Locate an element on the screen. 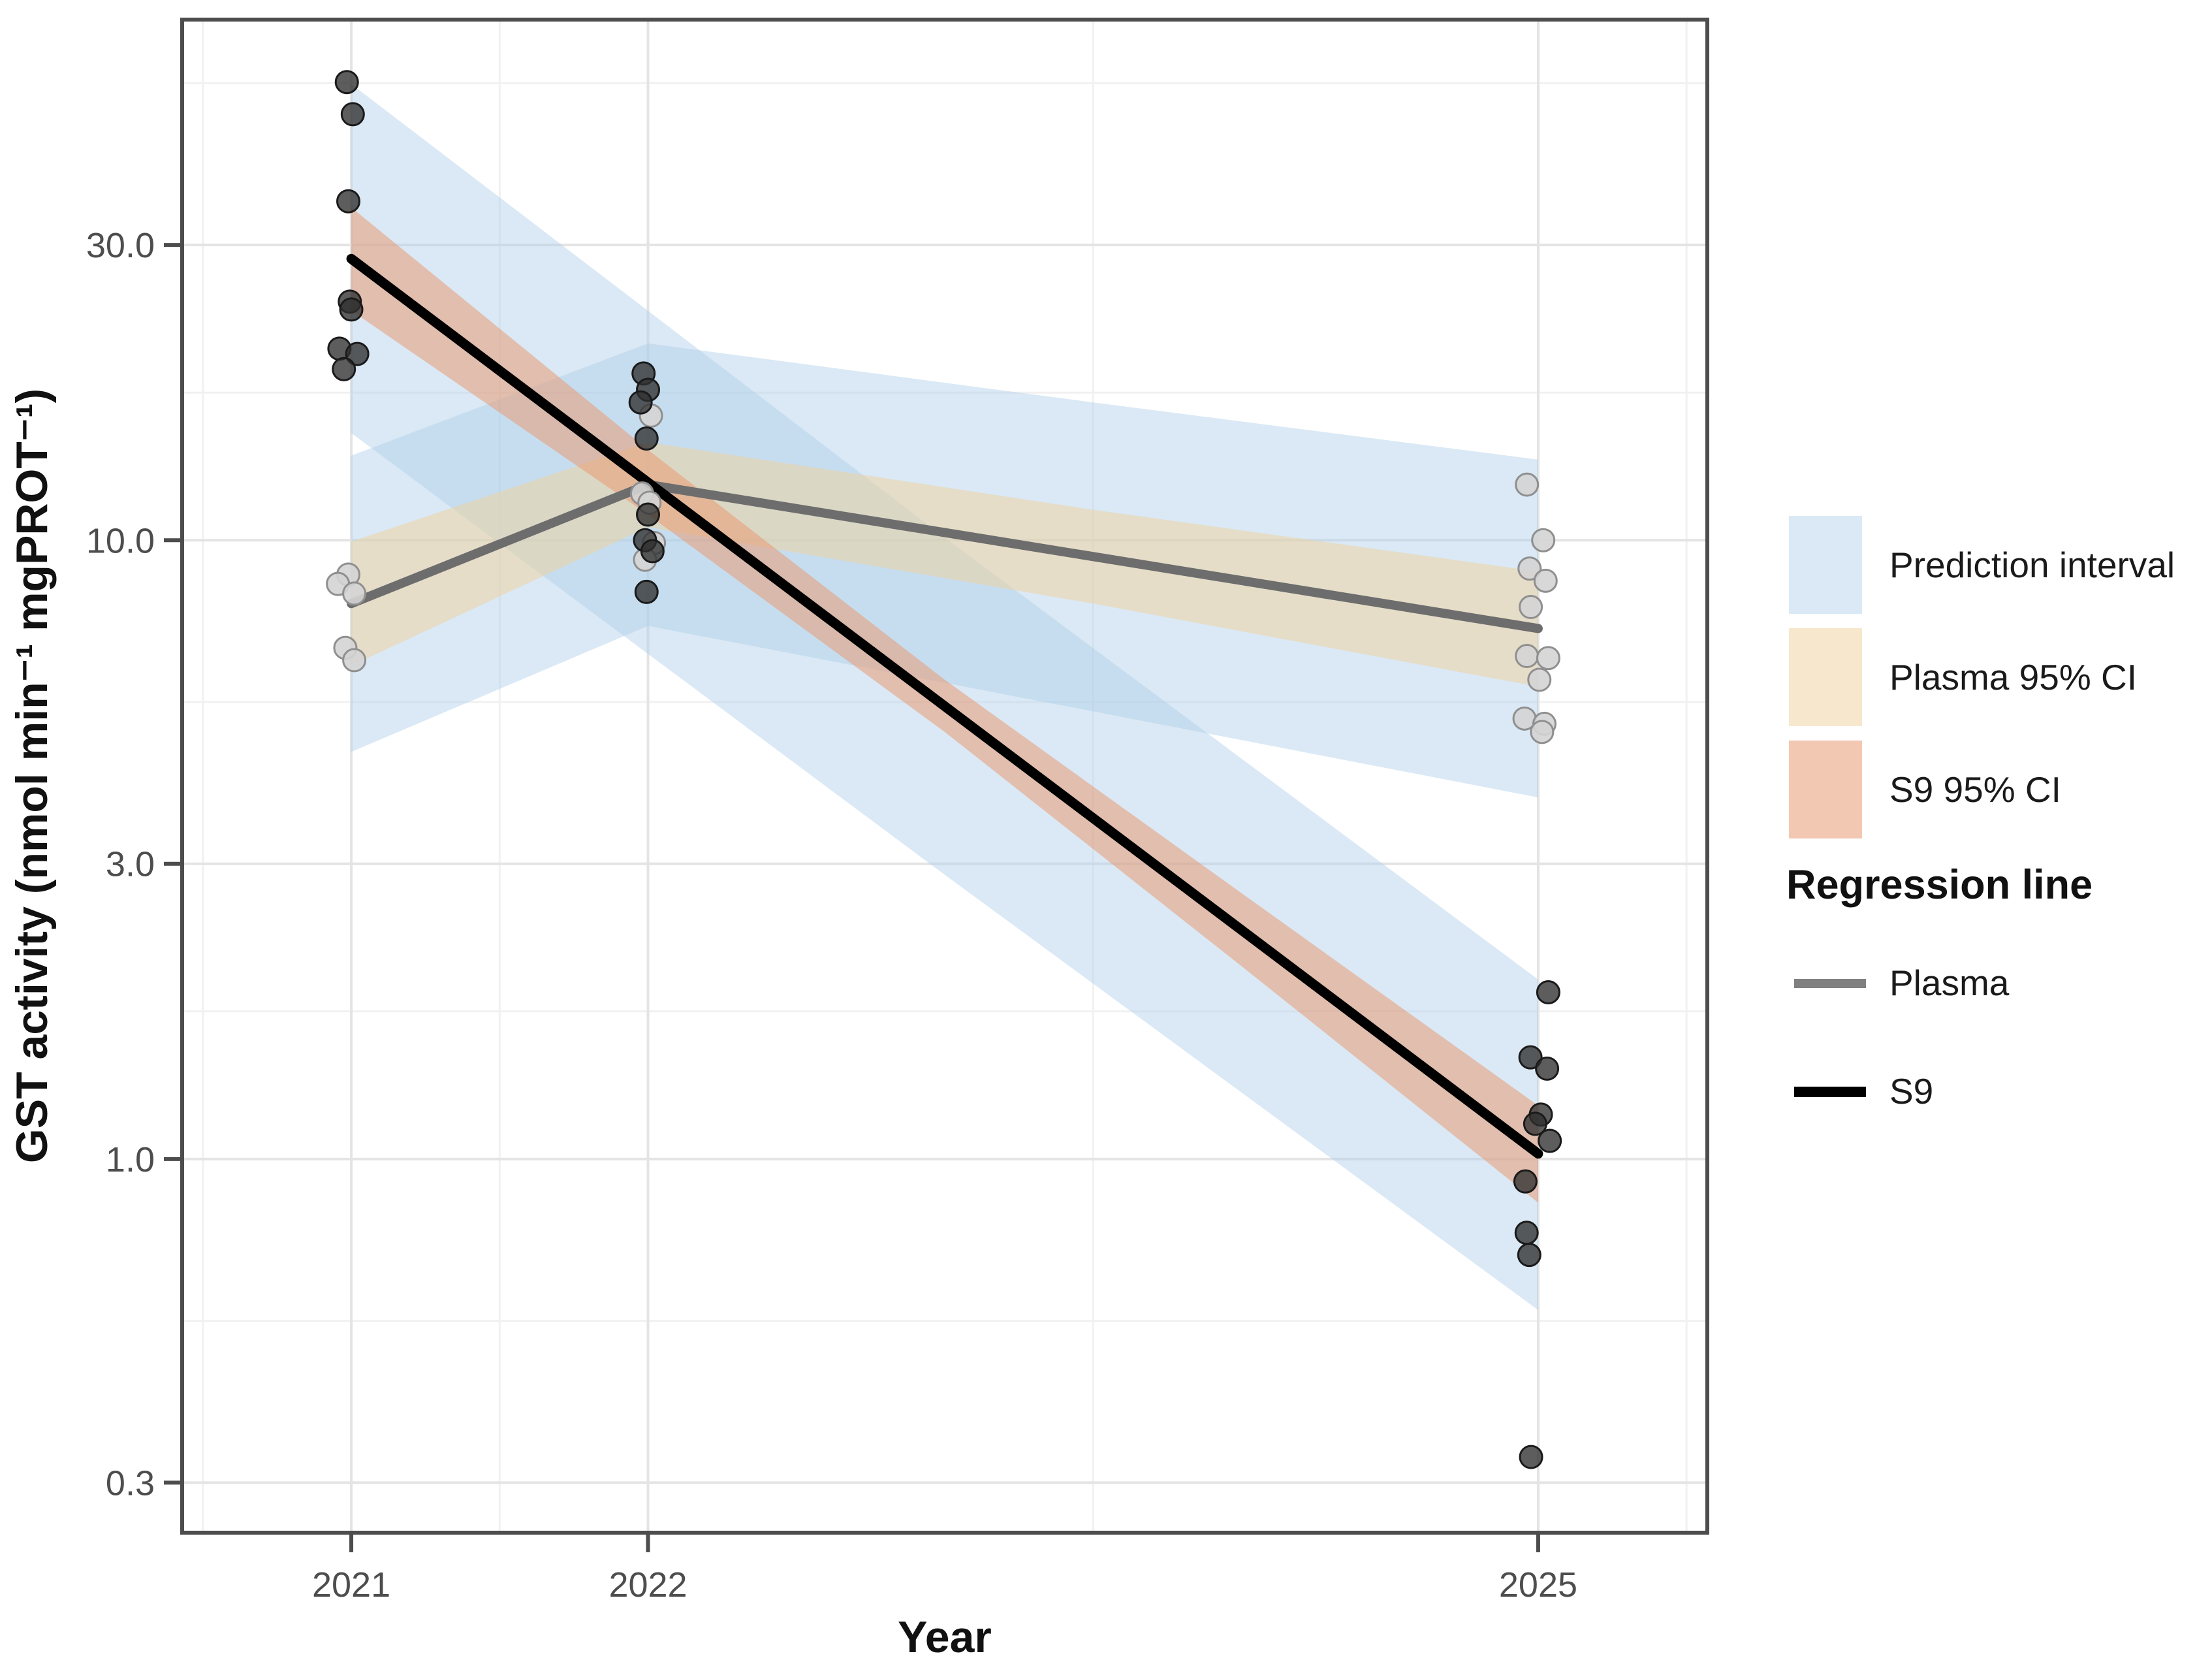 The width and height of the screenshot is (2212, 1677). legend-label-s9-ci: S9 95% CI is located at coordinates (1975, 789).